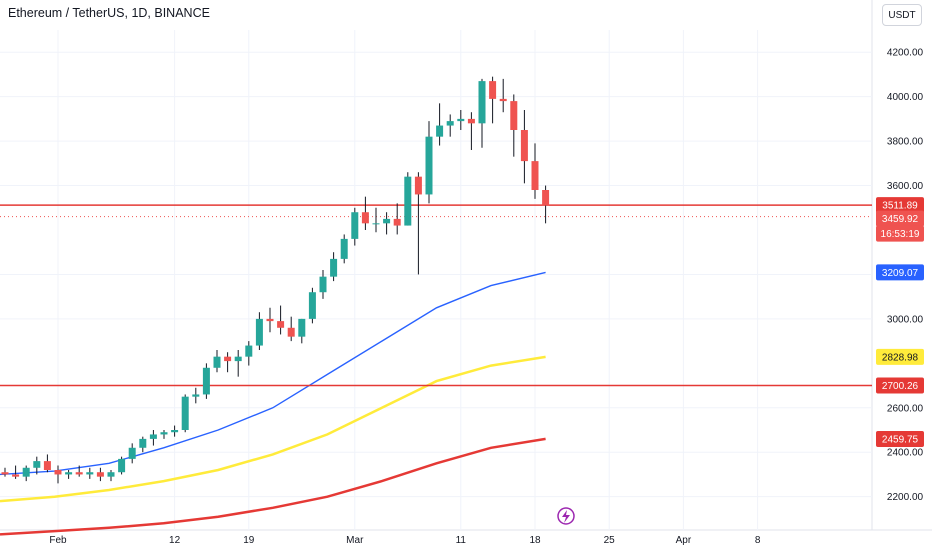 The image size is (932, 550). I want to click on moving-average-price-label: 2459.75, so click(900, 439).